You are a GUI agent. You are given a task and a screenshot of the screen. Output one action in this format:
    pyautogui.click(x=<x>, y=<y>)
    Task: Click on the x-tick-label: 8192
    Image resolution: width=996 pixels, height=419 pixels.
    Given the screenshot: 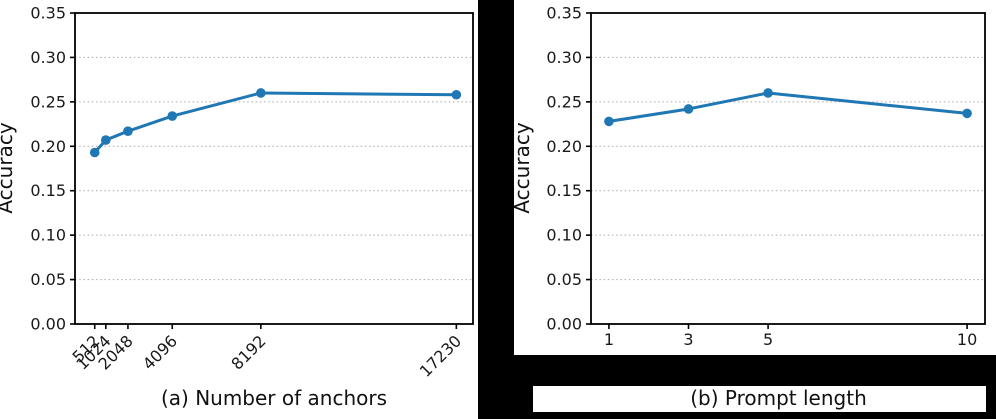 What is the action you would take?
    pyautogui.click(x=248, y=352)
    